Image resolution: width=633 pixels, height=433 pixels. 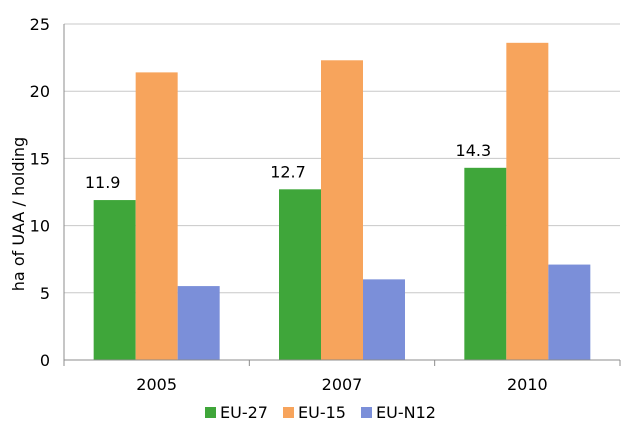 I want to click on bar-eu-27-2005, so click(x=114, y=280).